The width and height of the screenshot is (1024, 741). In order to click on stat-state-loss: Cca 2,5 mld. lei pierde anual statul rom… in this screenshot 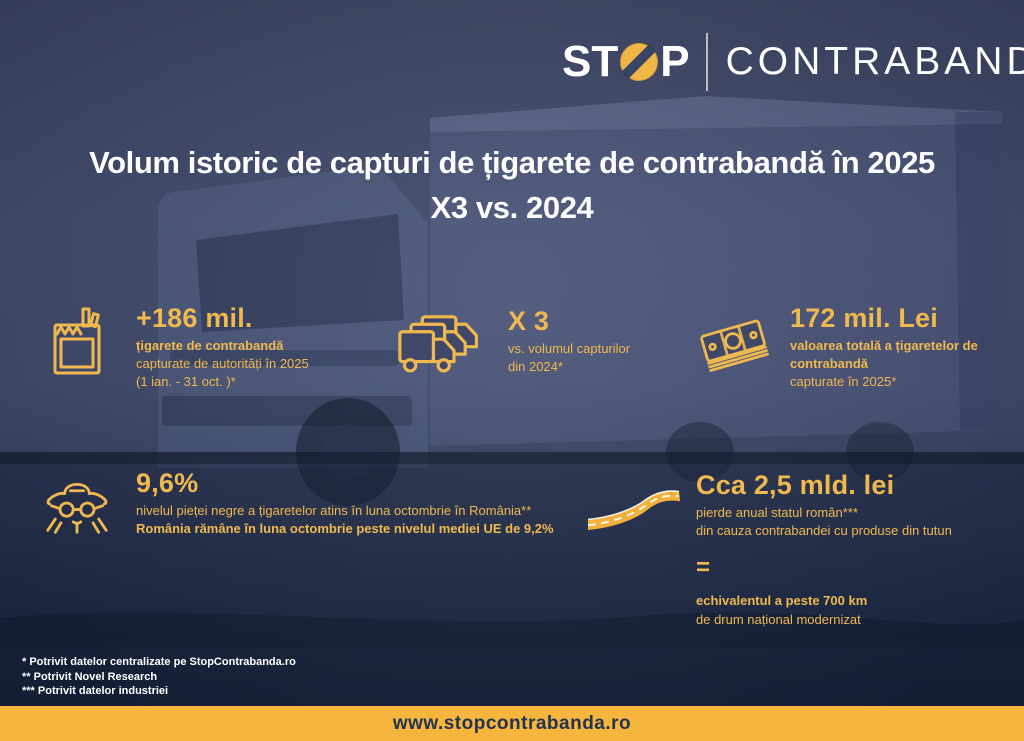, I will do `click(791, 549)`.